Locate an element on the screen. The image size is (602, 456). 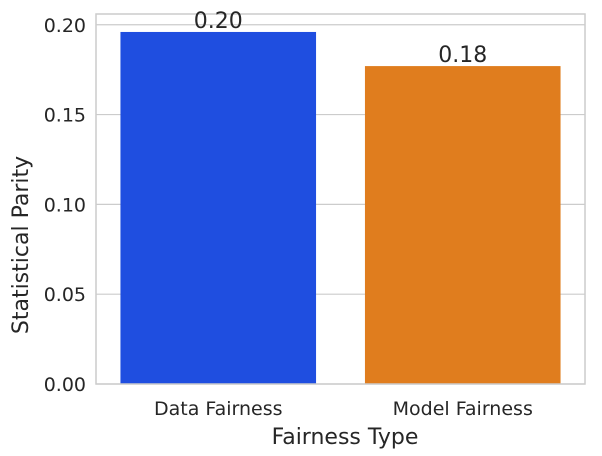
x-tick-label: Model Fairness is located at coordinates (463, 409).